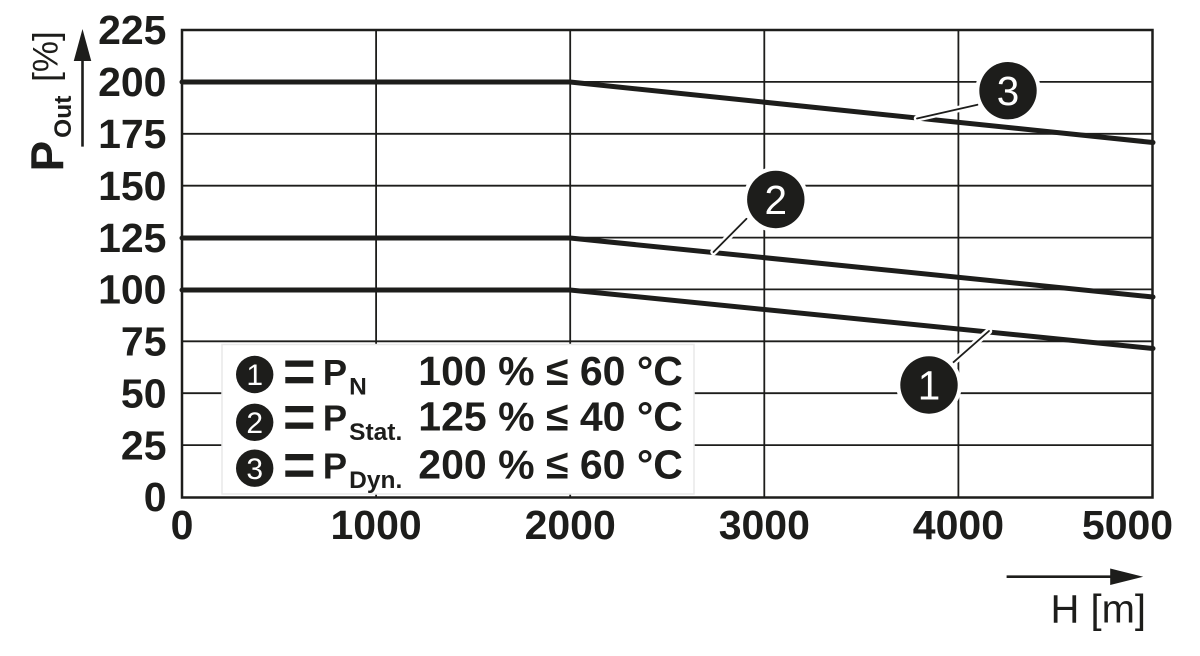 The height and width of the screenshot is (656, 1200). I want to click on svg-text: 175, so click(132, 134).